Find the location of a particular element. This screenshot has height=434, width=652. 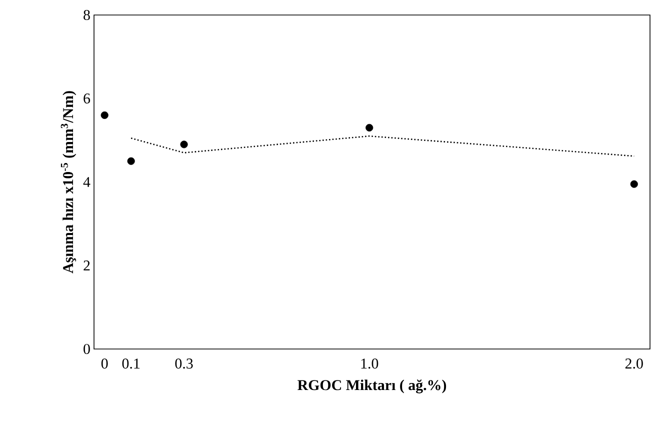

x-tick-label: 0.3 is located at coordinates (184, 363).